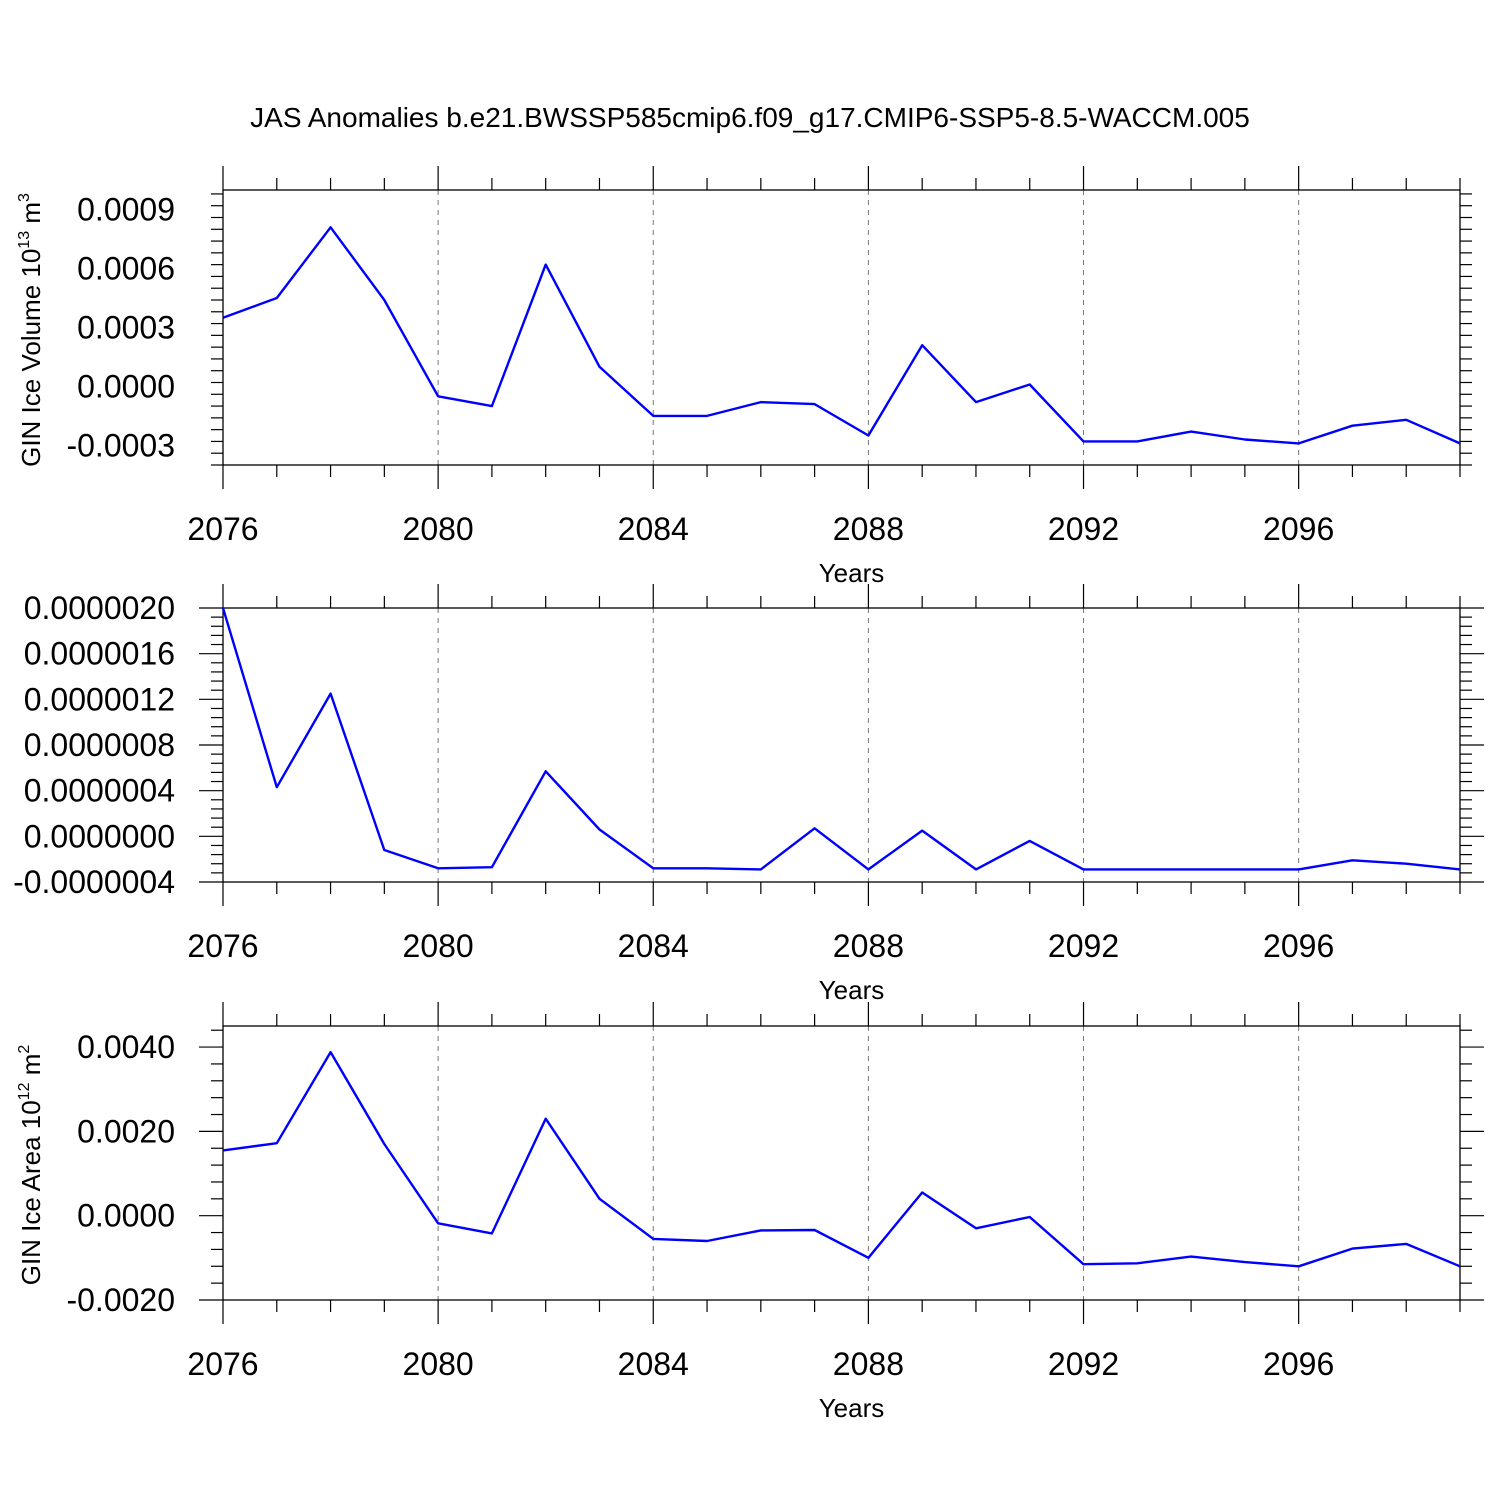  I want to click on y-tick-label: 0.0000004, so click(99, 791).